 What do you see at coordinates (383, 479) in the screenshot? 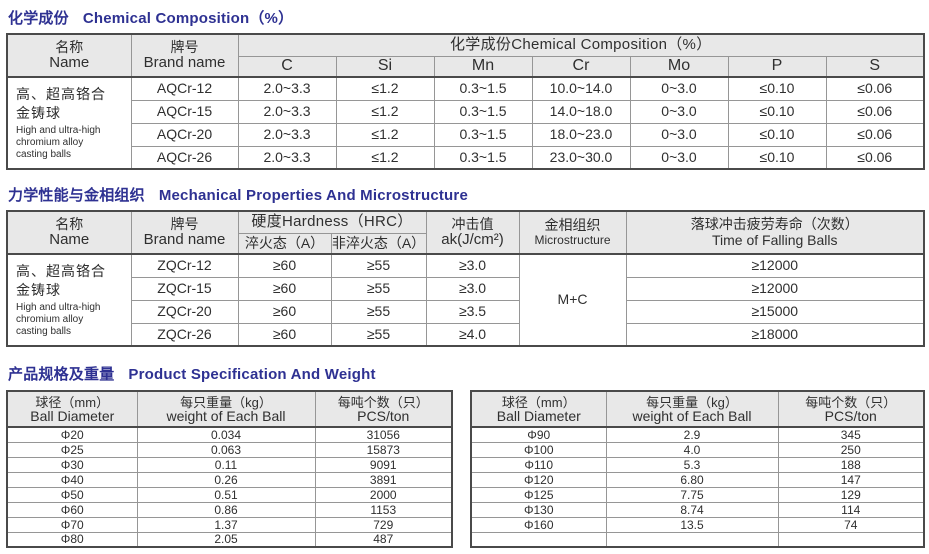
I see `pcs-cell: 3891` at bounding box center [383, 479].